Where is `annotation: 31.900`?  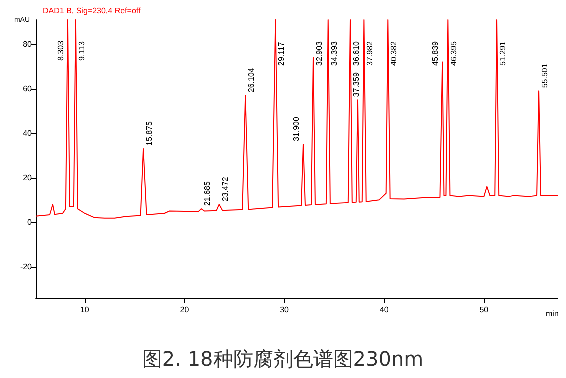 annotation: 31.900 is located at coordinates (296, 129).